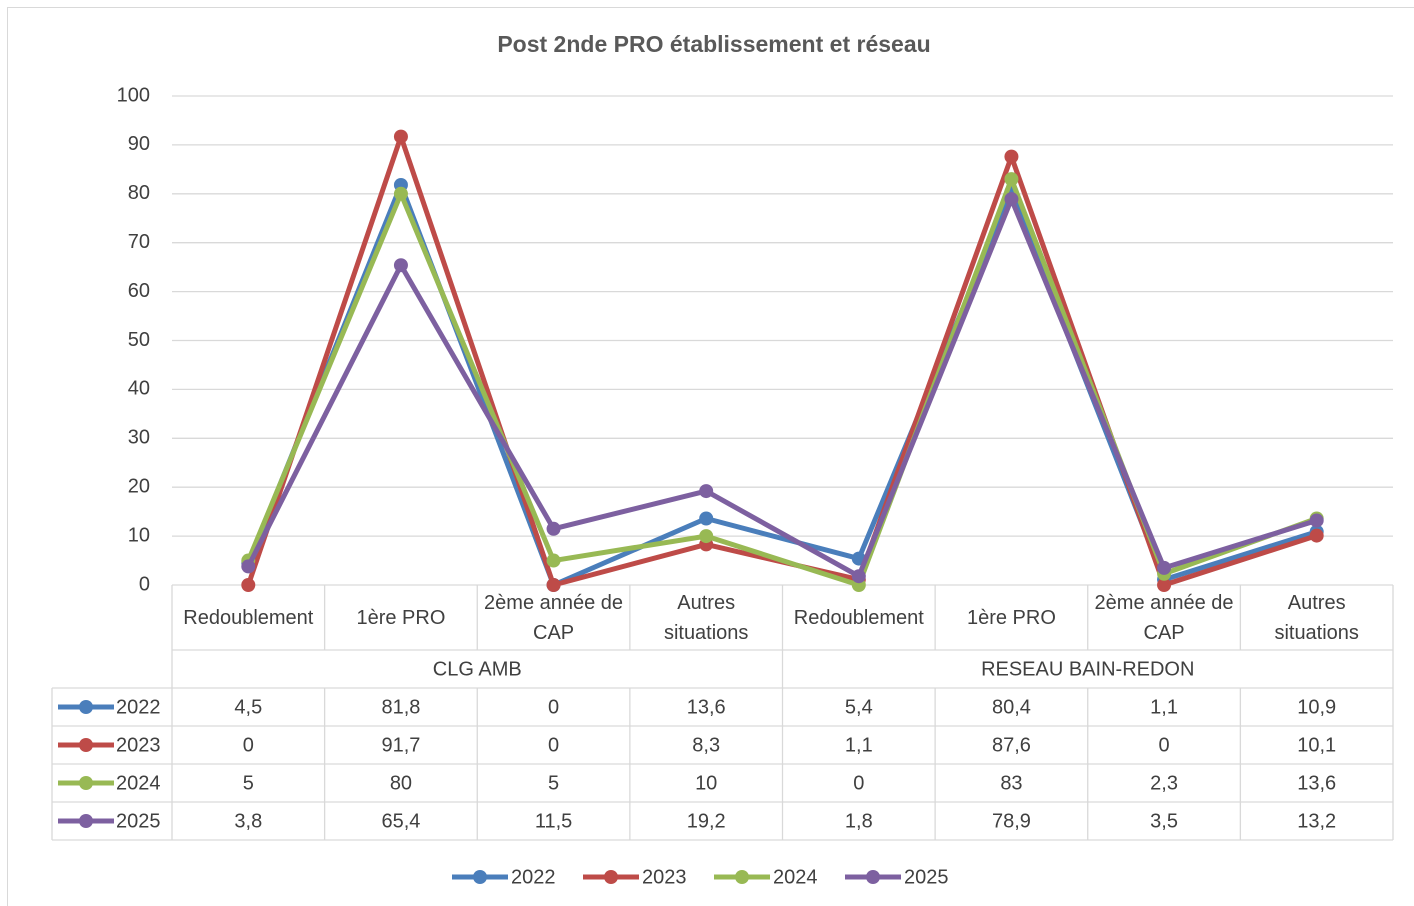  I want to click on legend-label: 2022, so click(533, 877).